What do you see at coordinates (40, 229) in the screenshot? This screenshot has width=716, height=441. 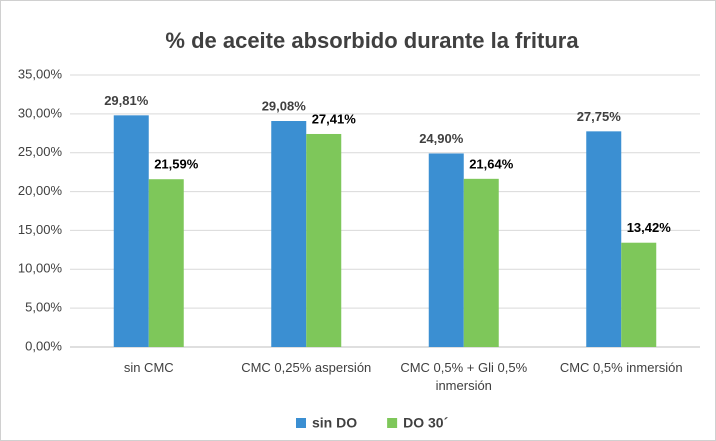 I see `y-tick-label: 15,00%` at bounding box center [40, 229].